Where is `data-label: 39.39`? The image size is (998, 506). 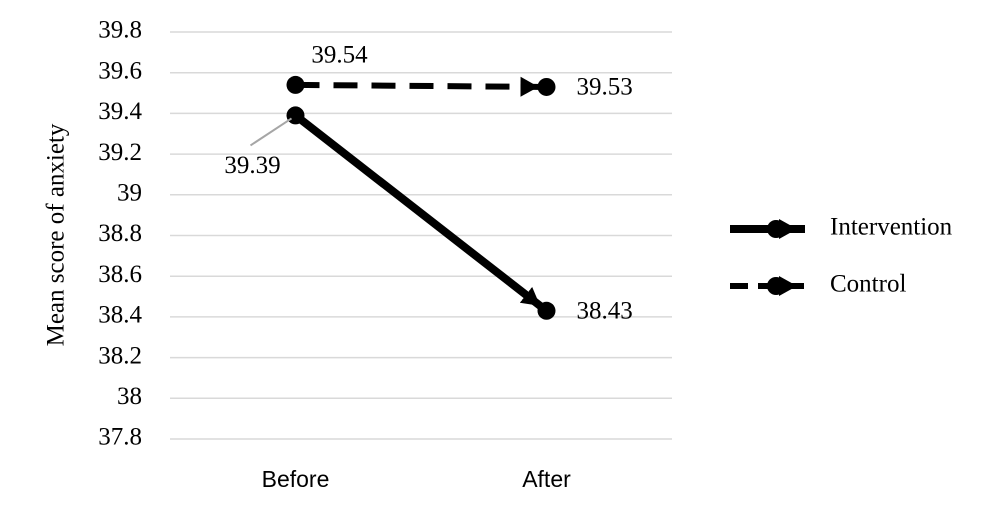 data-label: 39.39 is located at coordinates (252, 165).